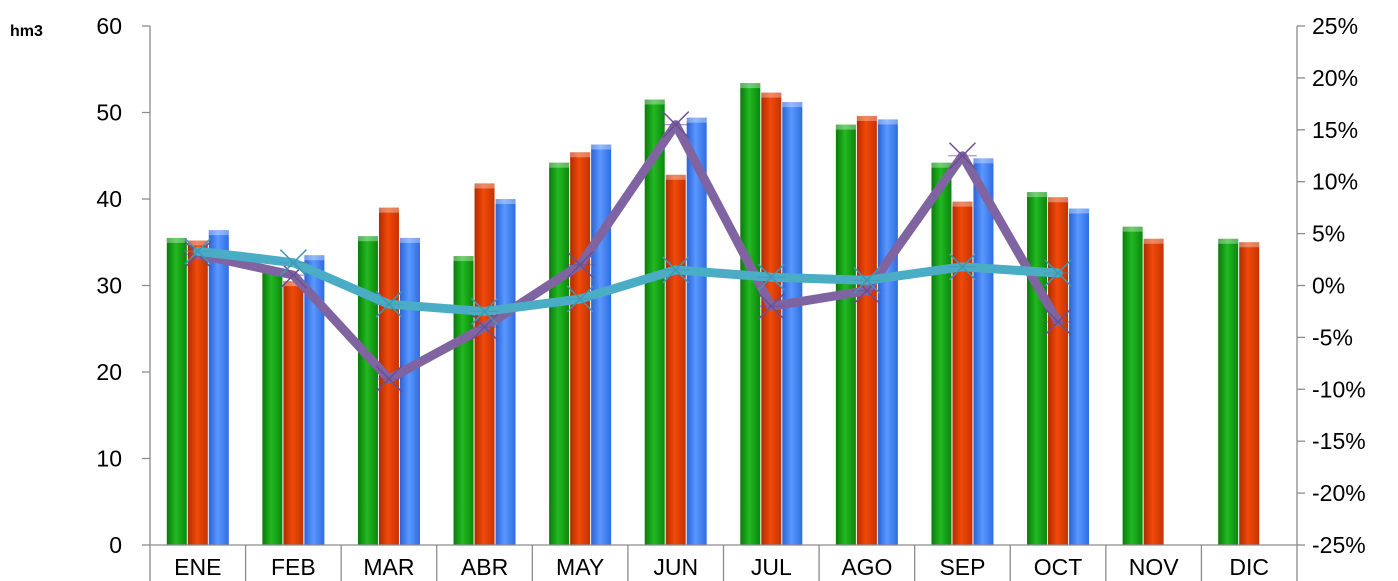  Describe the element at coordinates (26, 31) in the screenshot. I see `y-axis-unit-label: hm3` at that location.